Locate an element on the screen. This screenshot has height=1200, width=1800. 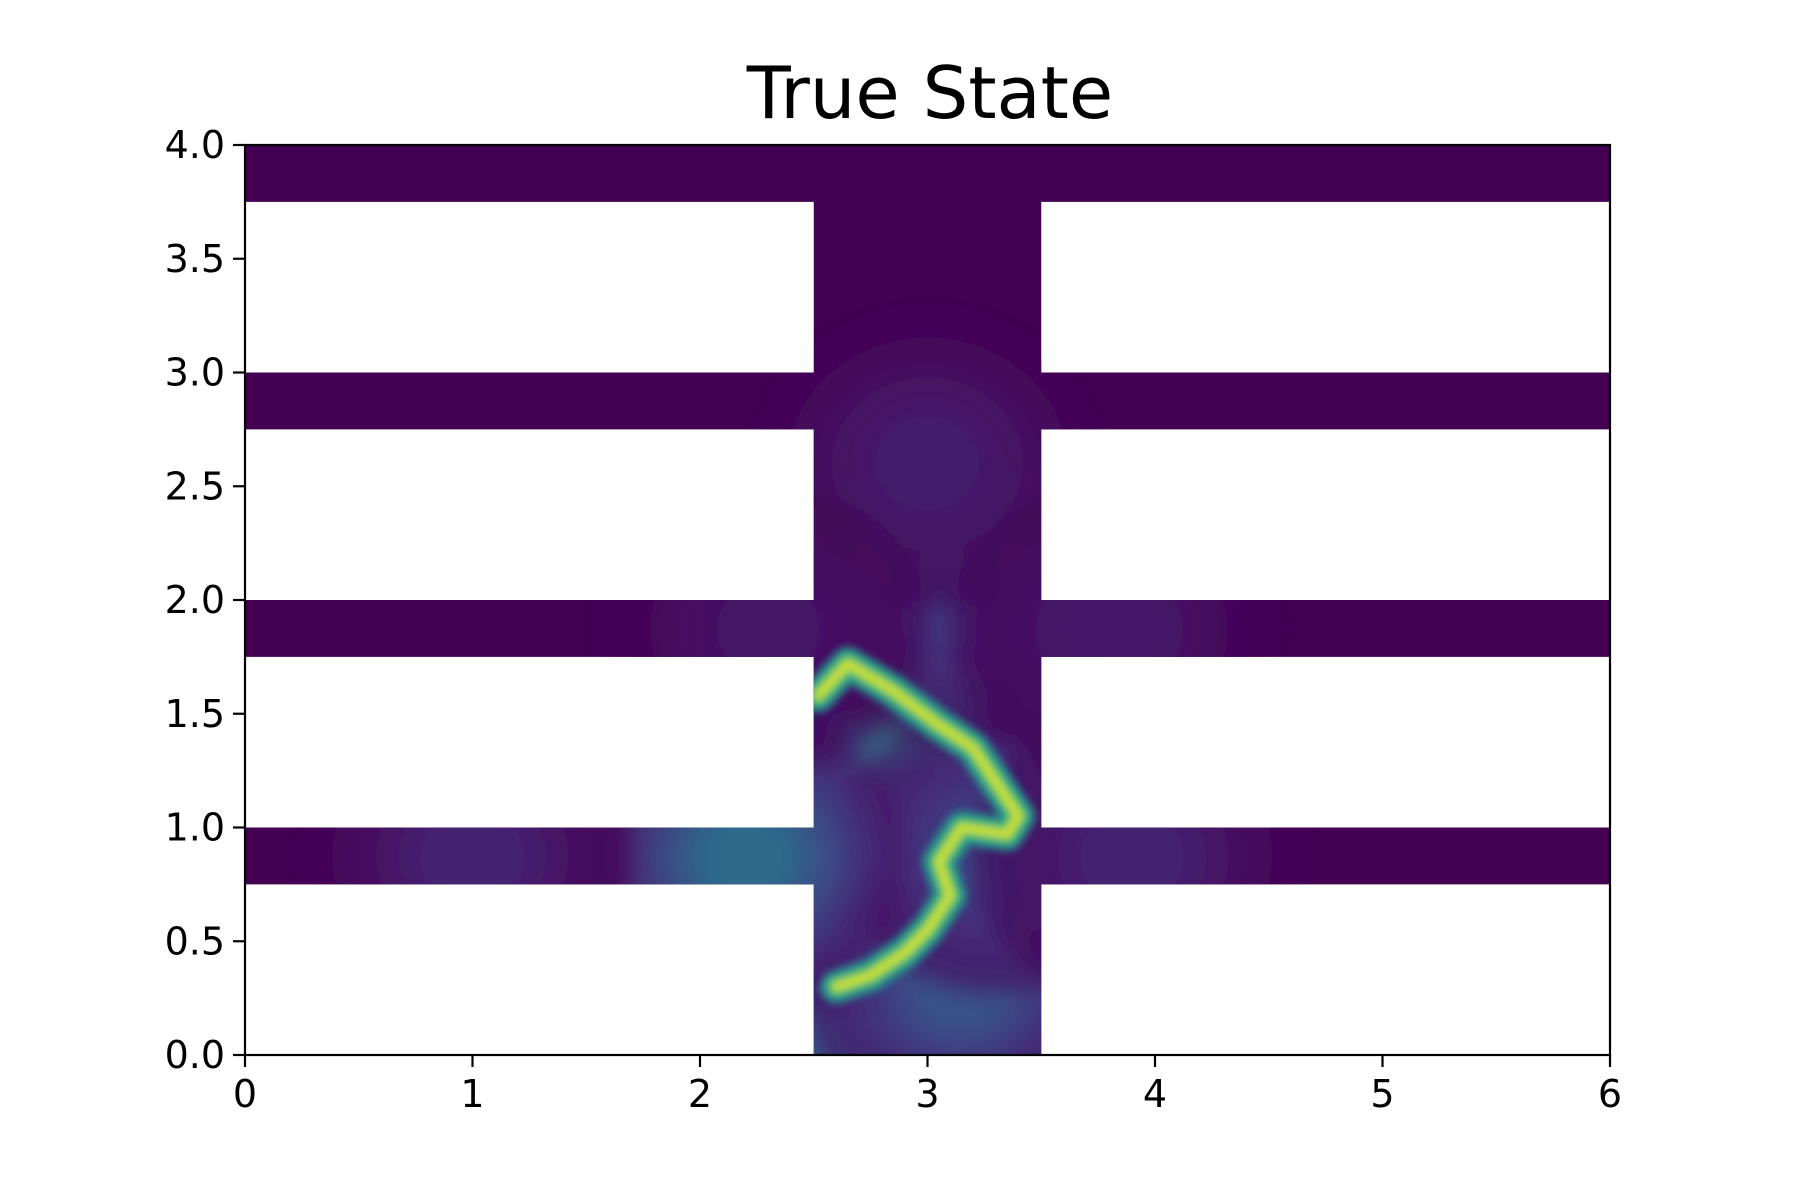
chart-title: True State is located at coordinates (929, 93).